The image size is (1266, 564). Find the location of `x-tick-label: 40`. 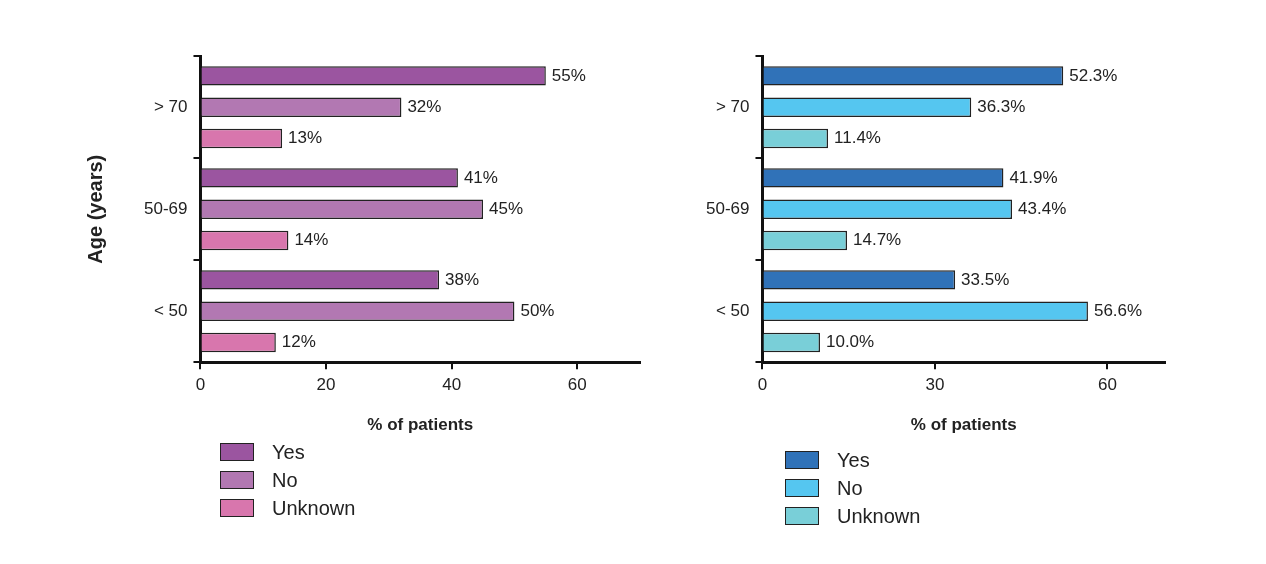

x-tick-label: 40 is located at coordinates (452, 385).